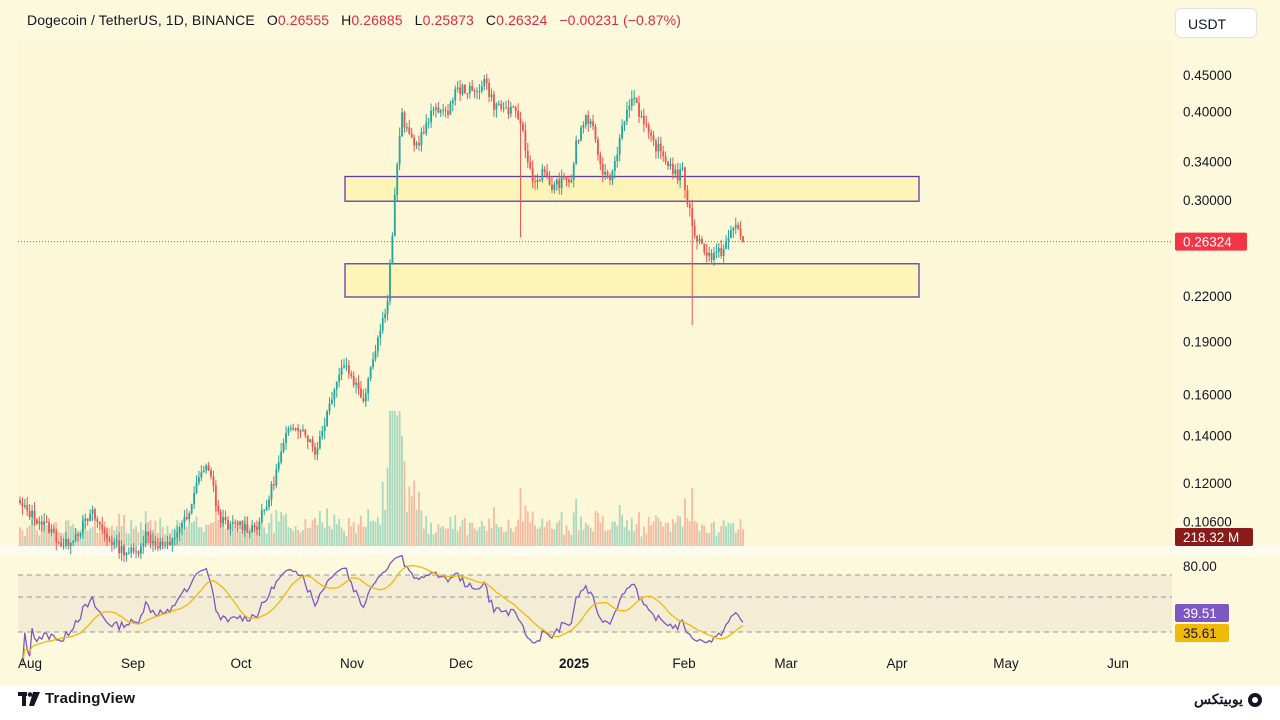 The width and height of the screenshot is (1280, 720). I want to click on currency-button: USDT, so click(1216, 23).